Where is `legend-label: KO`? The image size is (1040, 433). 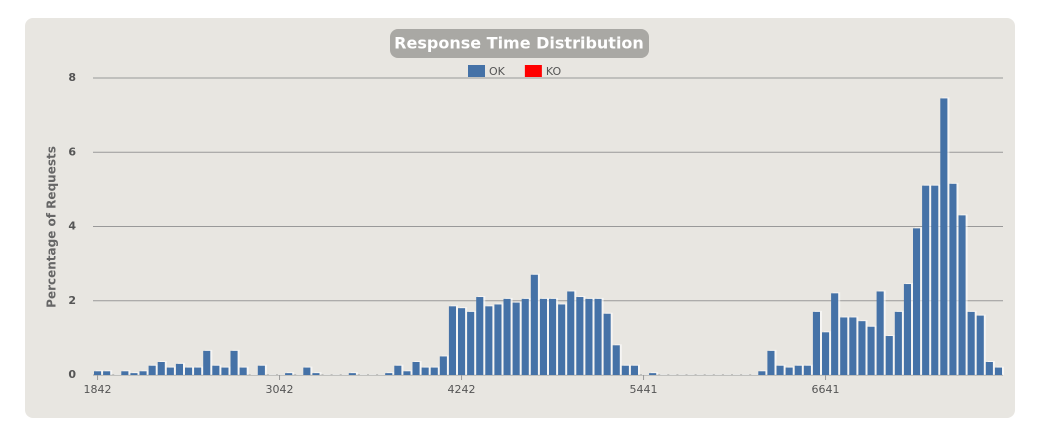 legend-label: KO is located at coordinates (554, 71).